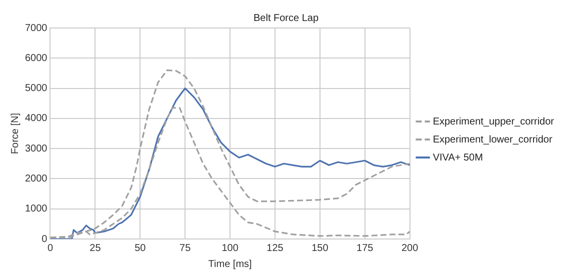  I want to click on x-tick-label: 175, so click(365, 248).